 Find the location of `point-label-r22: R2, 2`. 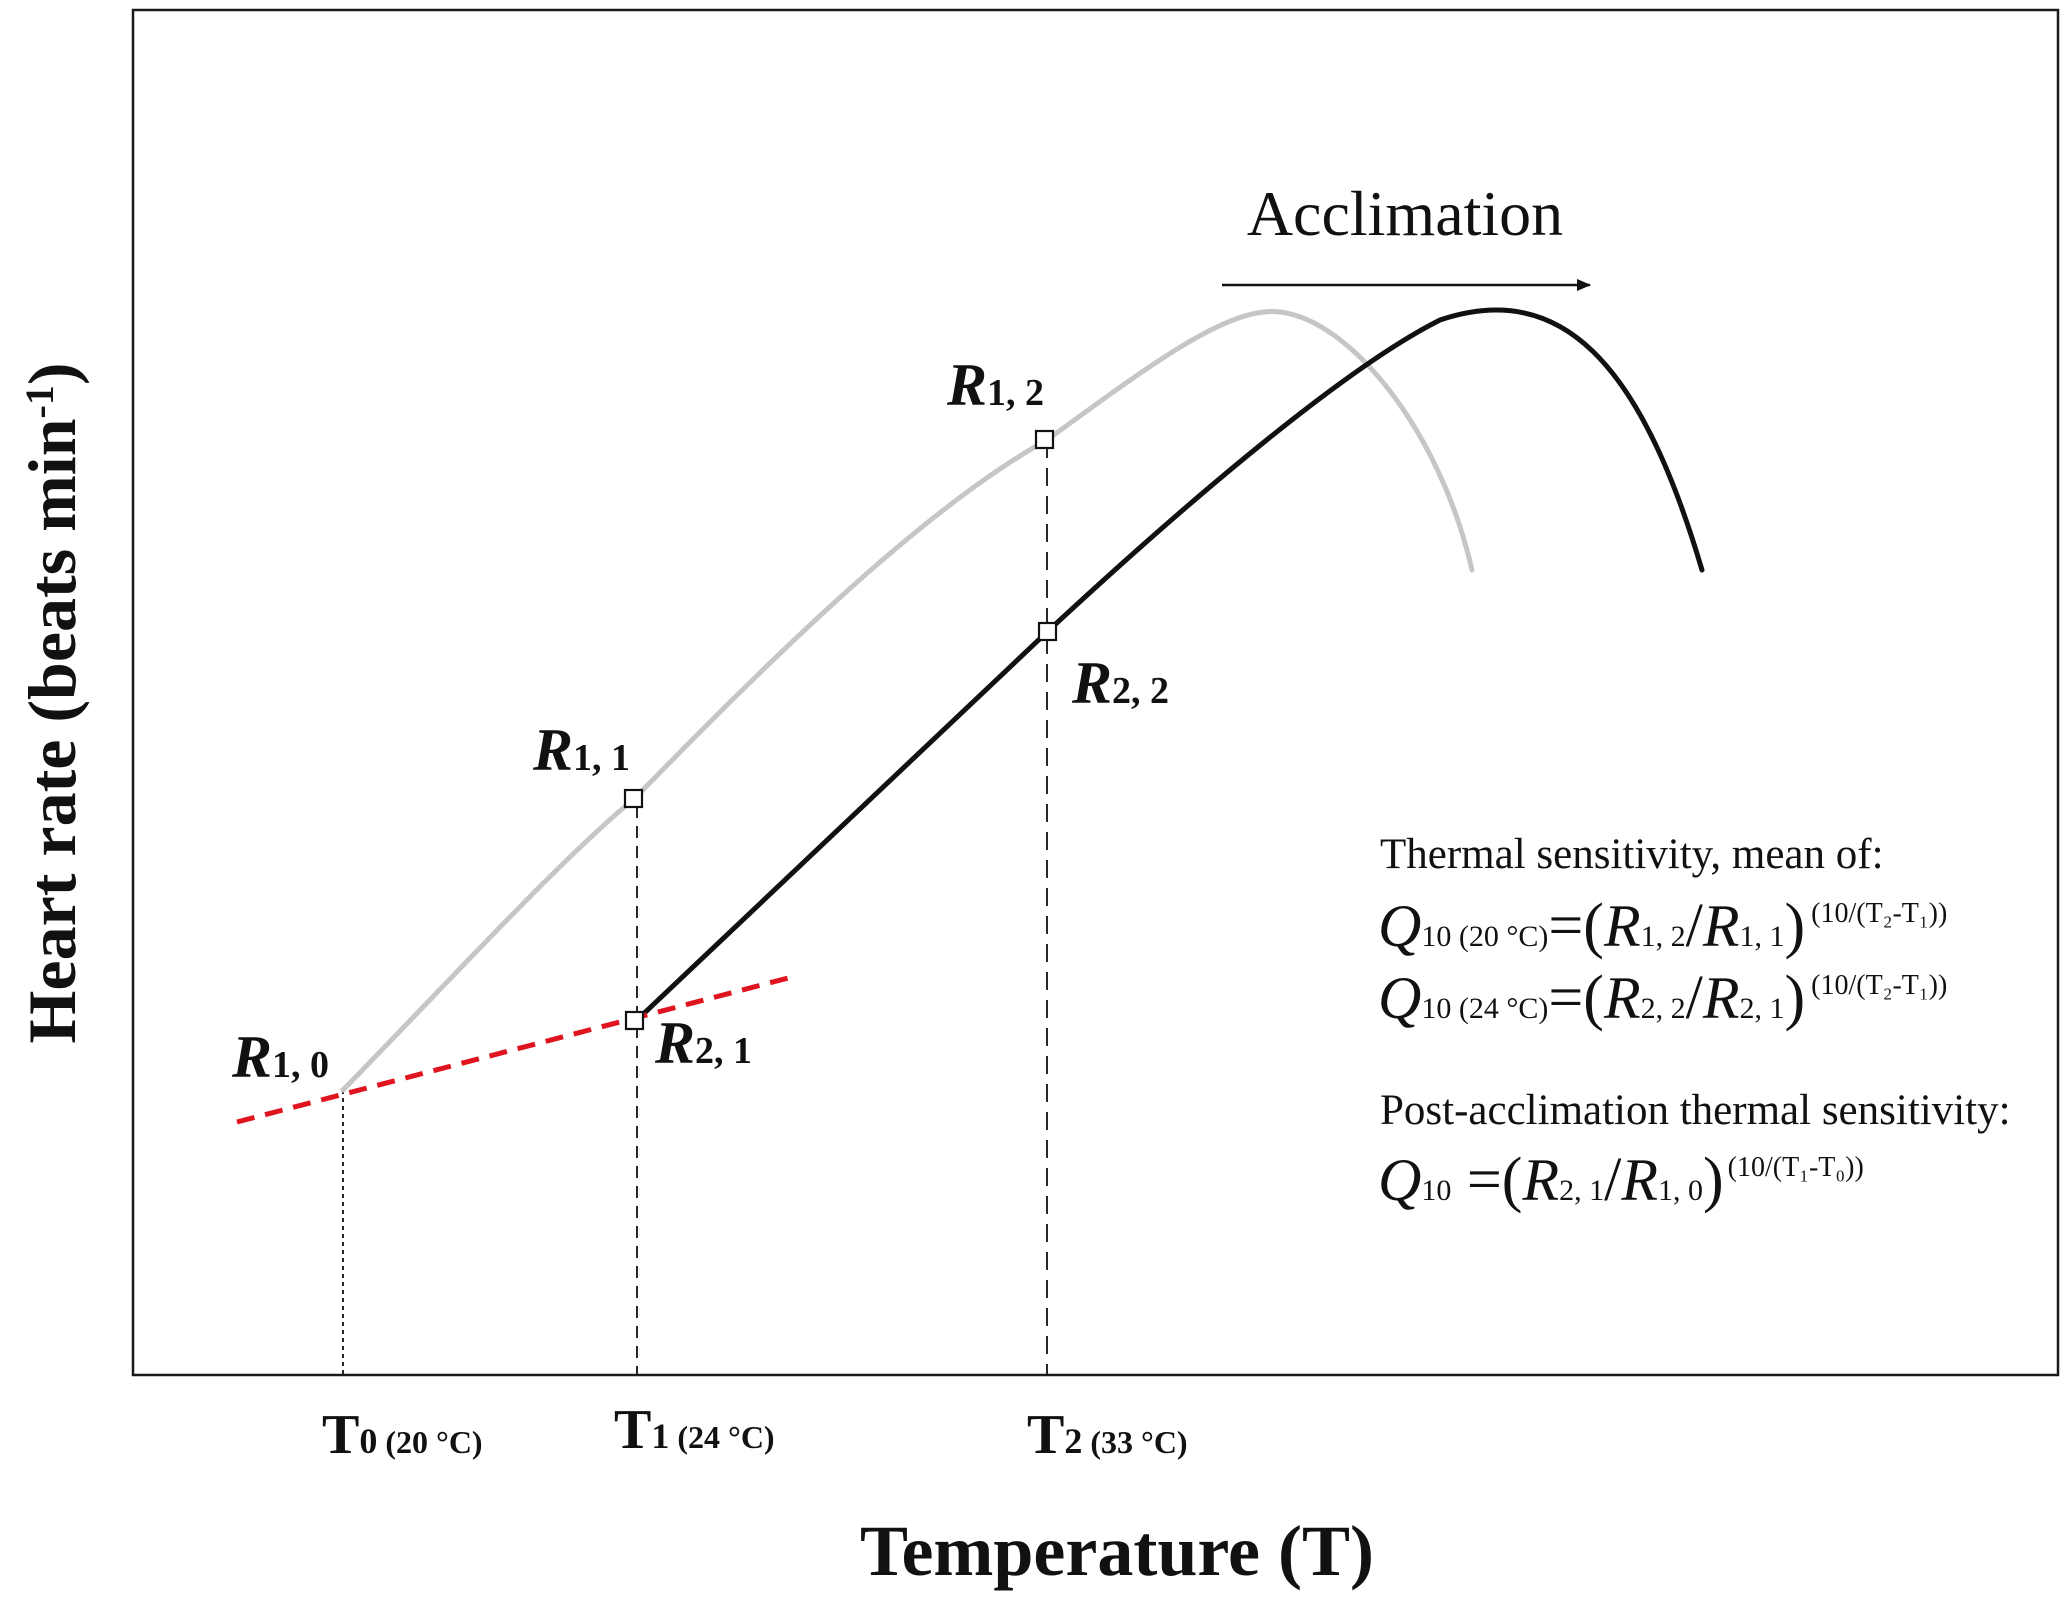

point-label-r22: R2, 2 is located at coordinates (1120, 683).